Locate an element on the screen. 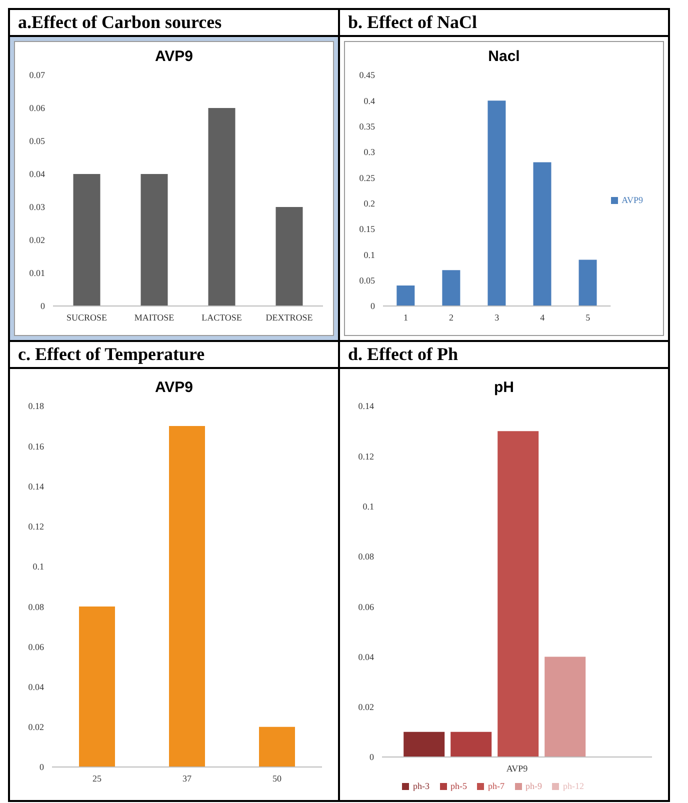  y-tick-label: 0.03 is located at coordinates (37, 207).